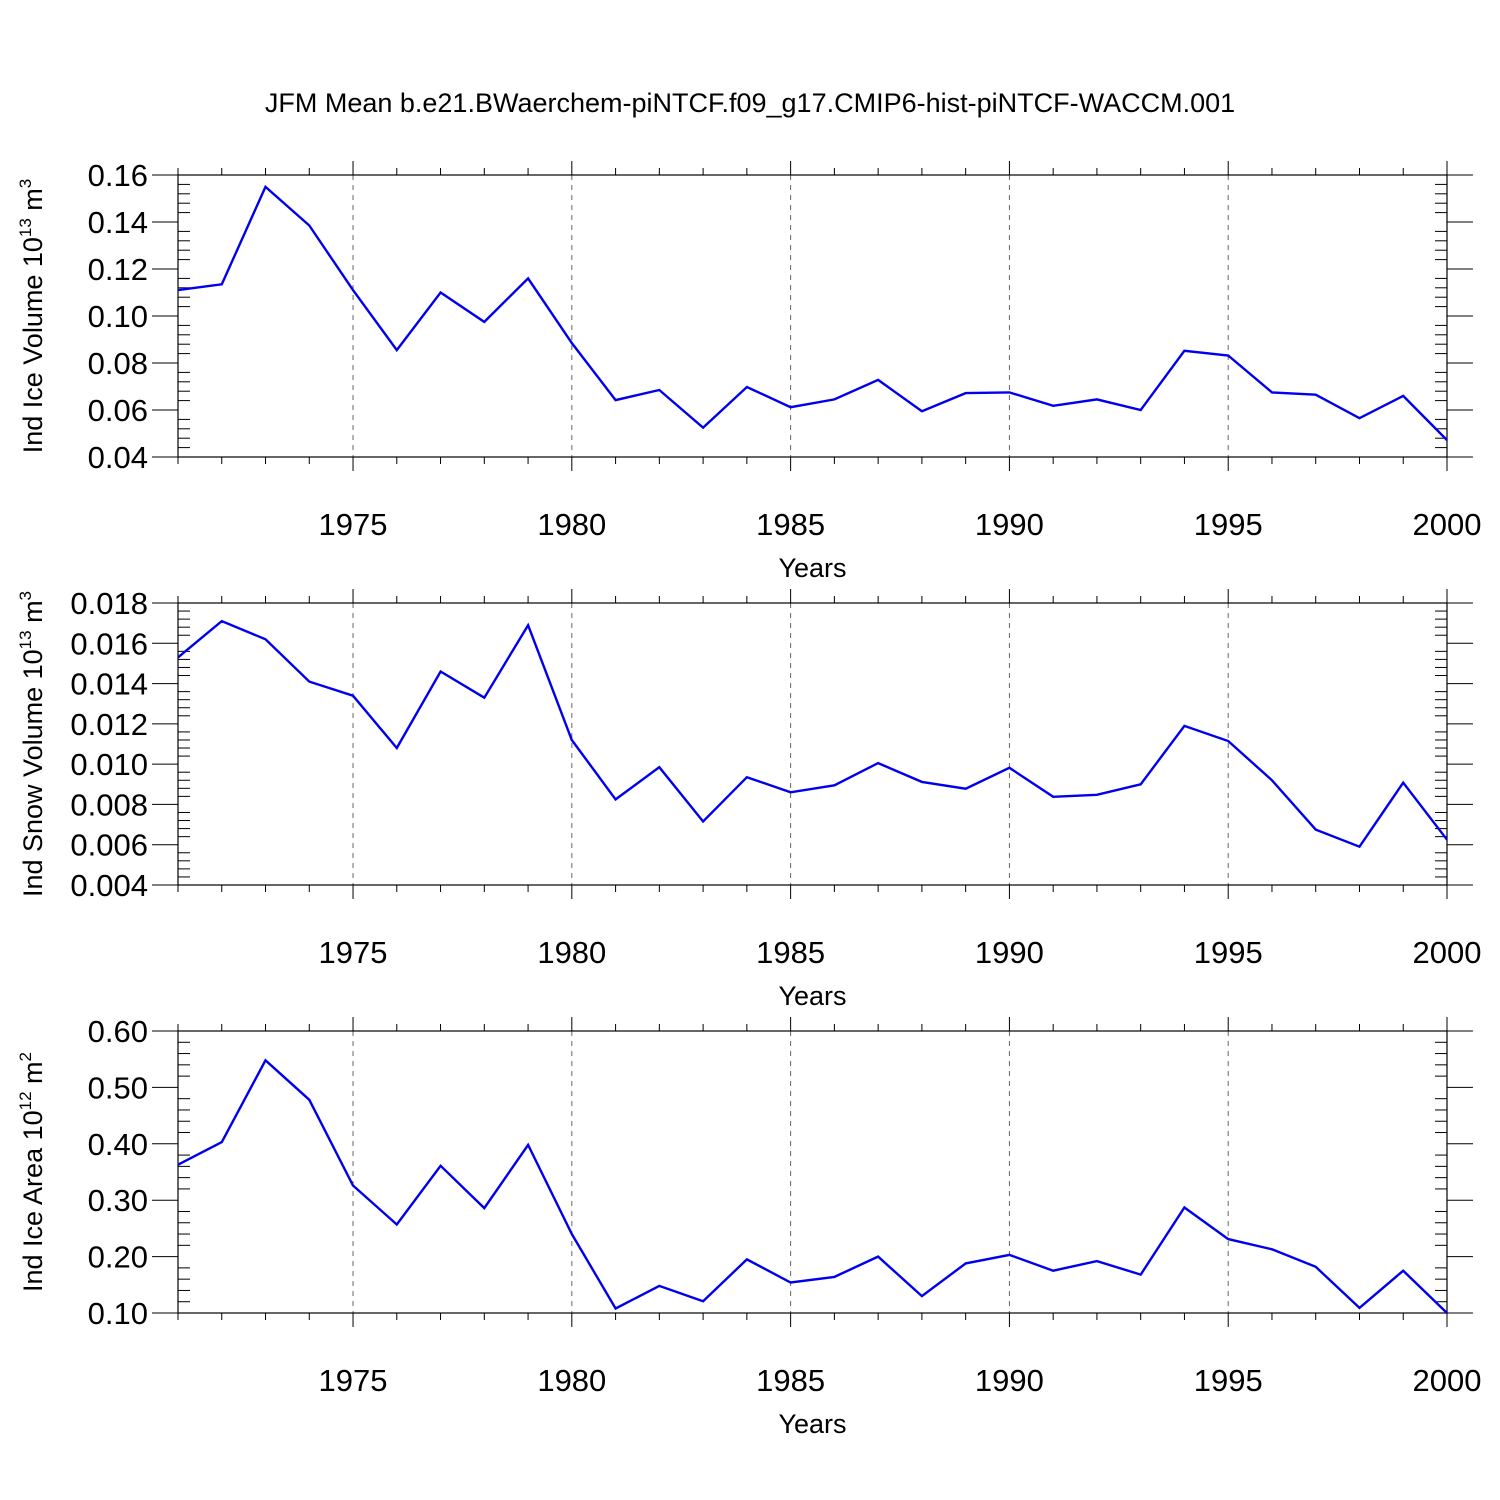  I want to click on y-tick-label: 0.018, so click(109, 603).